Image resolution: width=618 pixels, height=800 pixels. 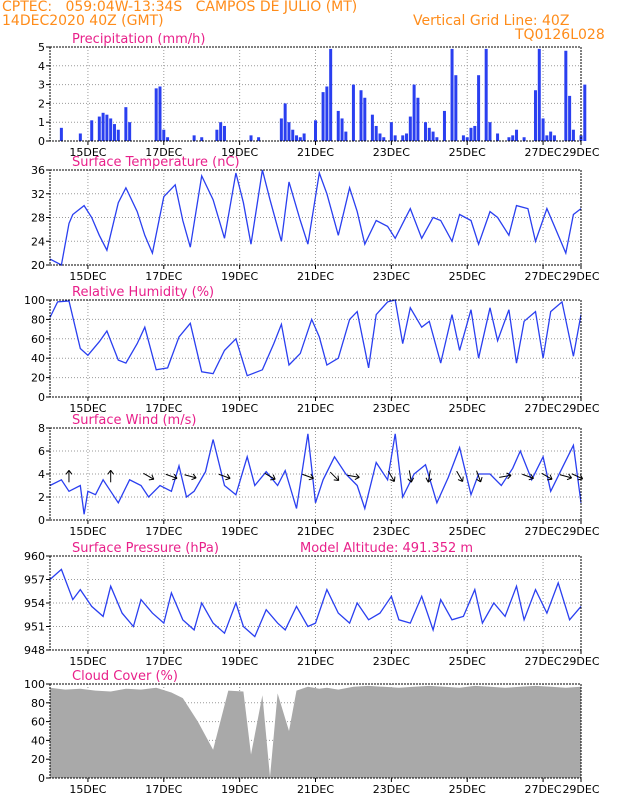 I want to click on model-code: TQ0126L028, so click(x=560, y=35).